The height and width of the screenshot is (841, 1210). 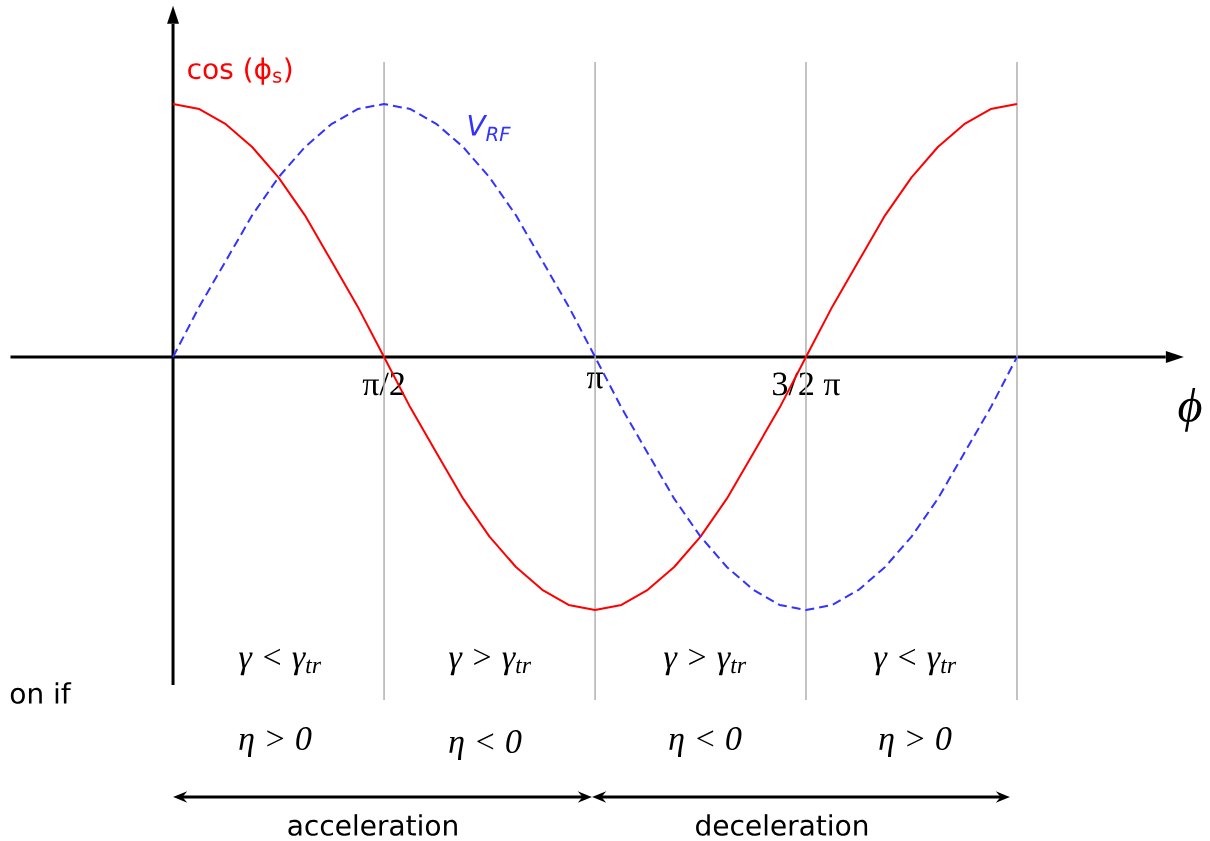 What do you see at coordinates (240, 71) in the screenshot?
I see `series-label: cos (ϕ$_{s}$)` at bounding box center [240, 71].